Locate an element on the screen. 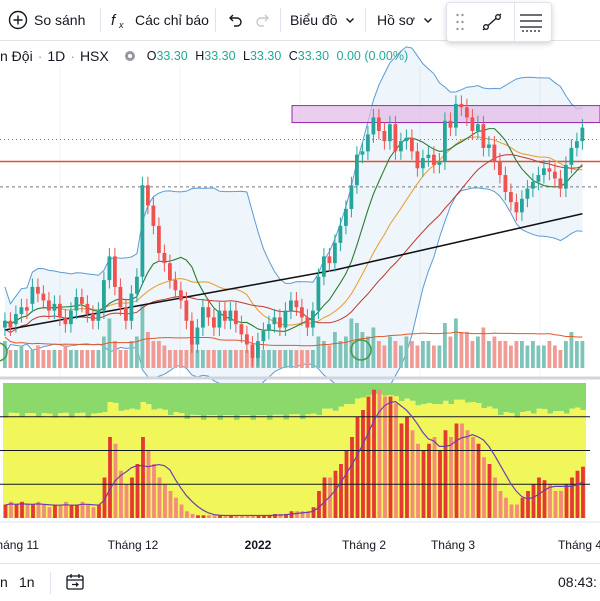  range-button-1y-partial: n is located at coordinates (4, 582).